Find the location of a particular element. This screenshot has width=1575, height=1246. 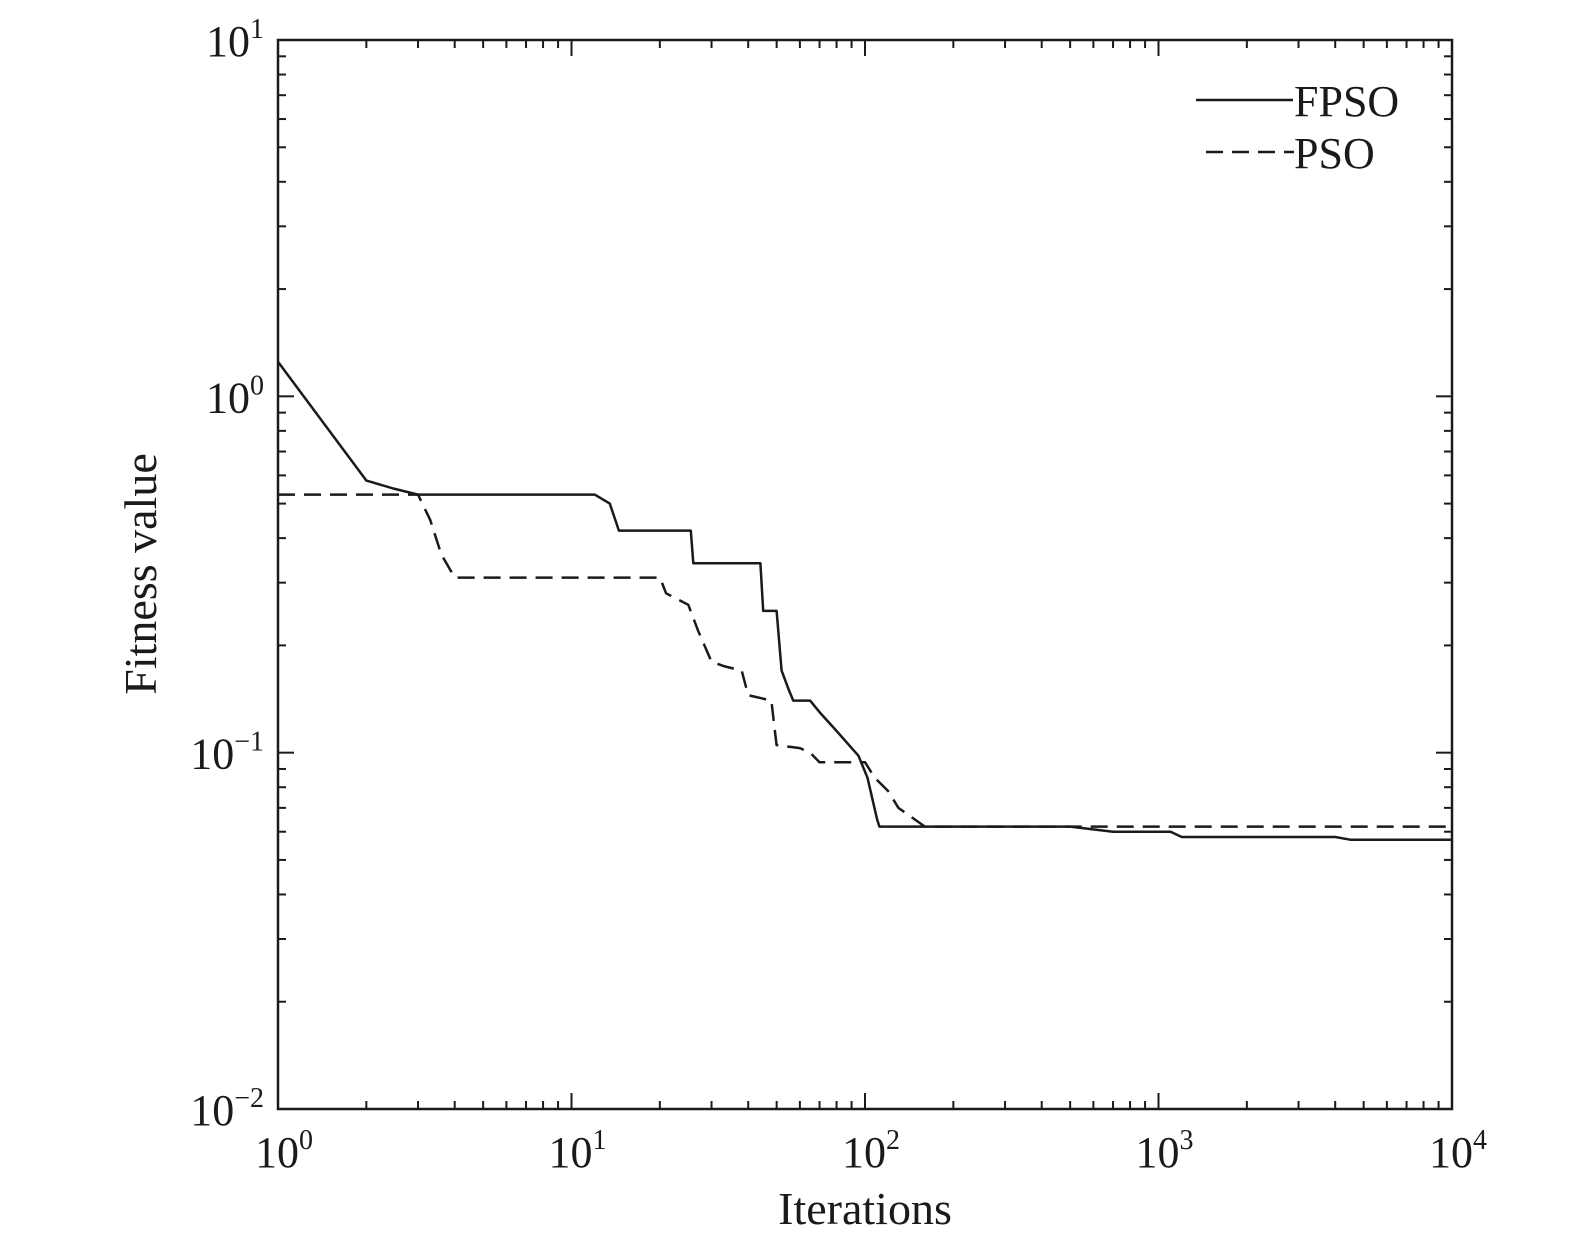

x-tick-label: 10² is located at coordinates (871, 1151).